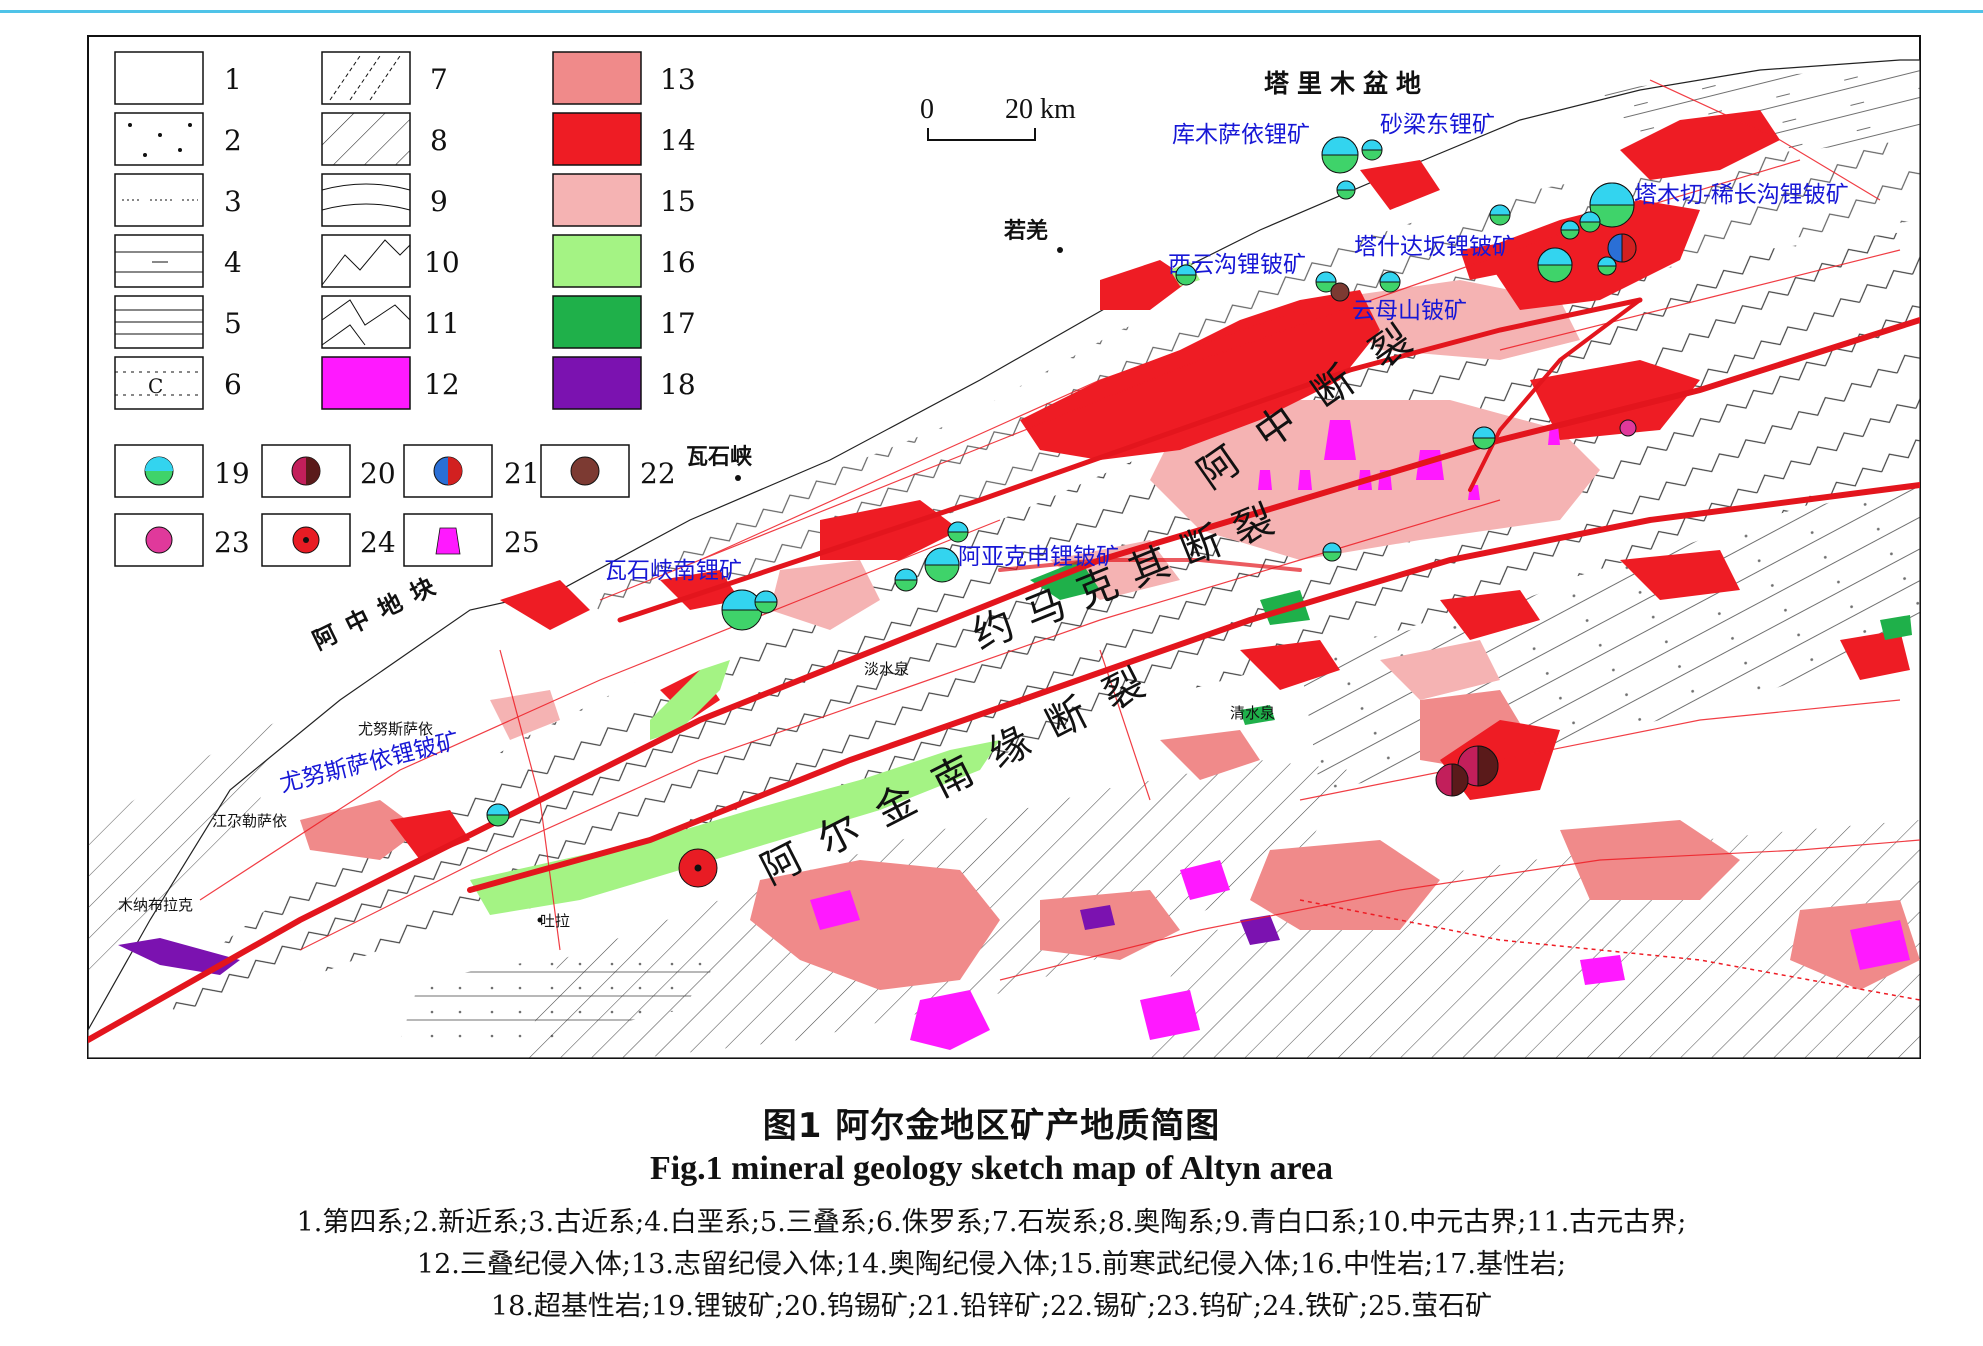 This screenshot has height=1346, width=1983. I want to click on legend-num-1: 1, so click(233, 79).